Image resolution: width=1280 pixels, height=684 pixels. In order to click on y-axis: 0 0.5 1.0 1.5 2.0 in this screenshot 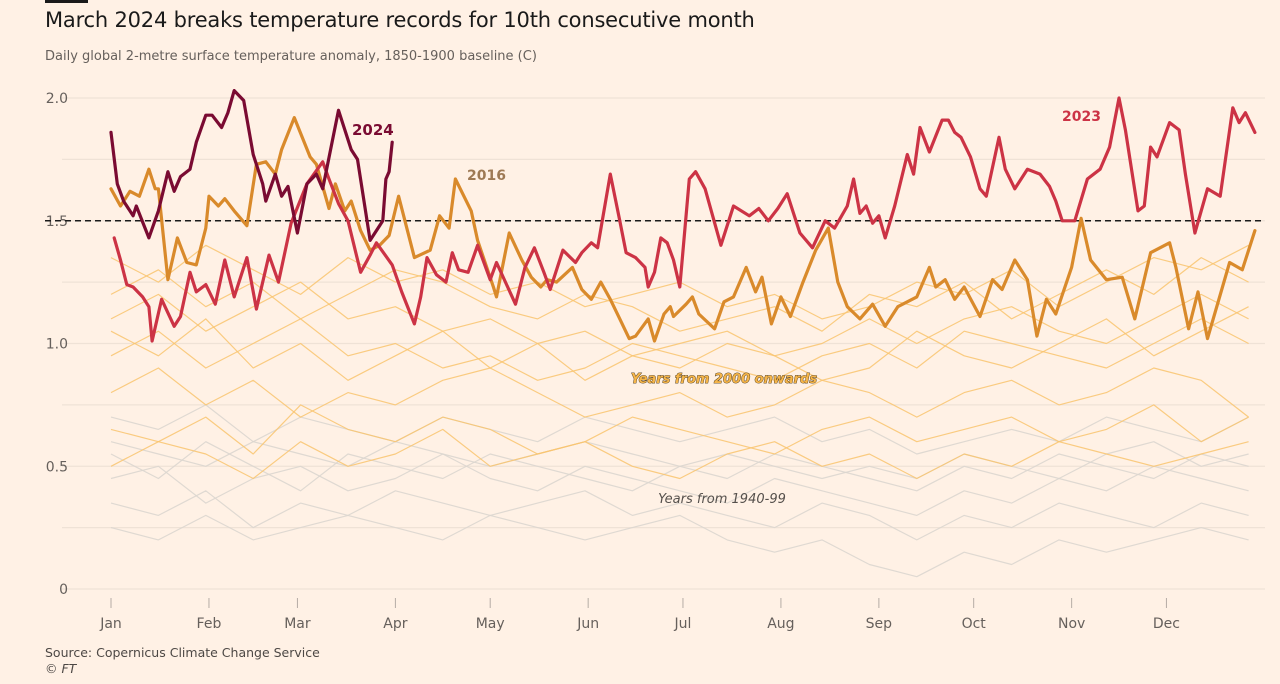, I will do `click(57, 344)`.